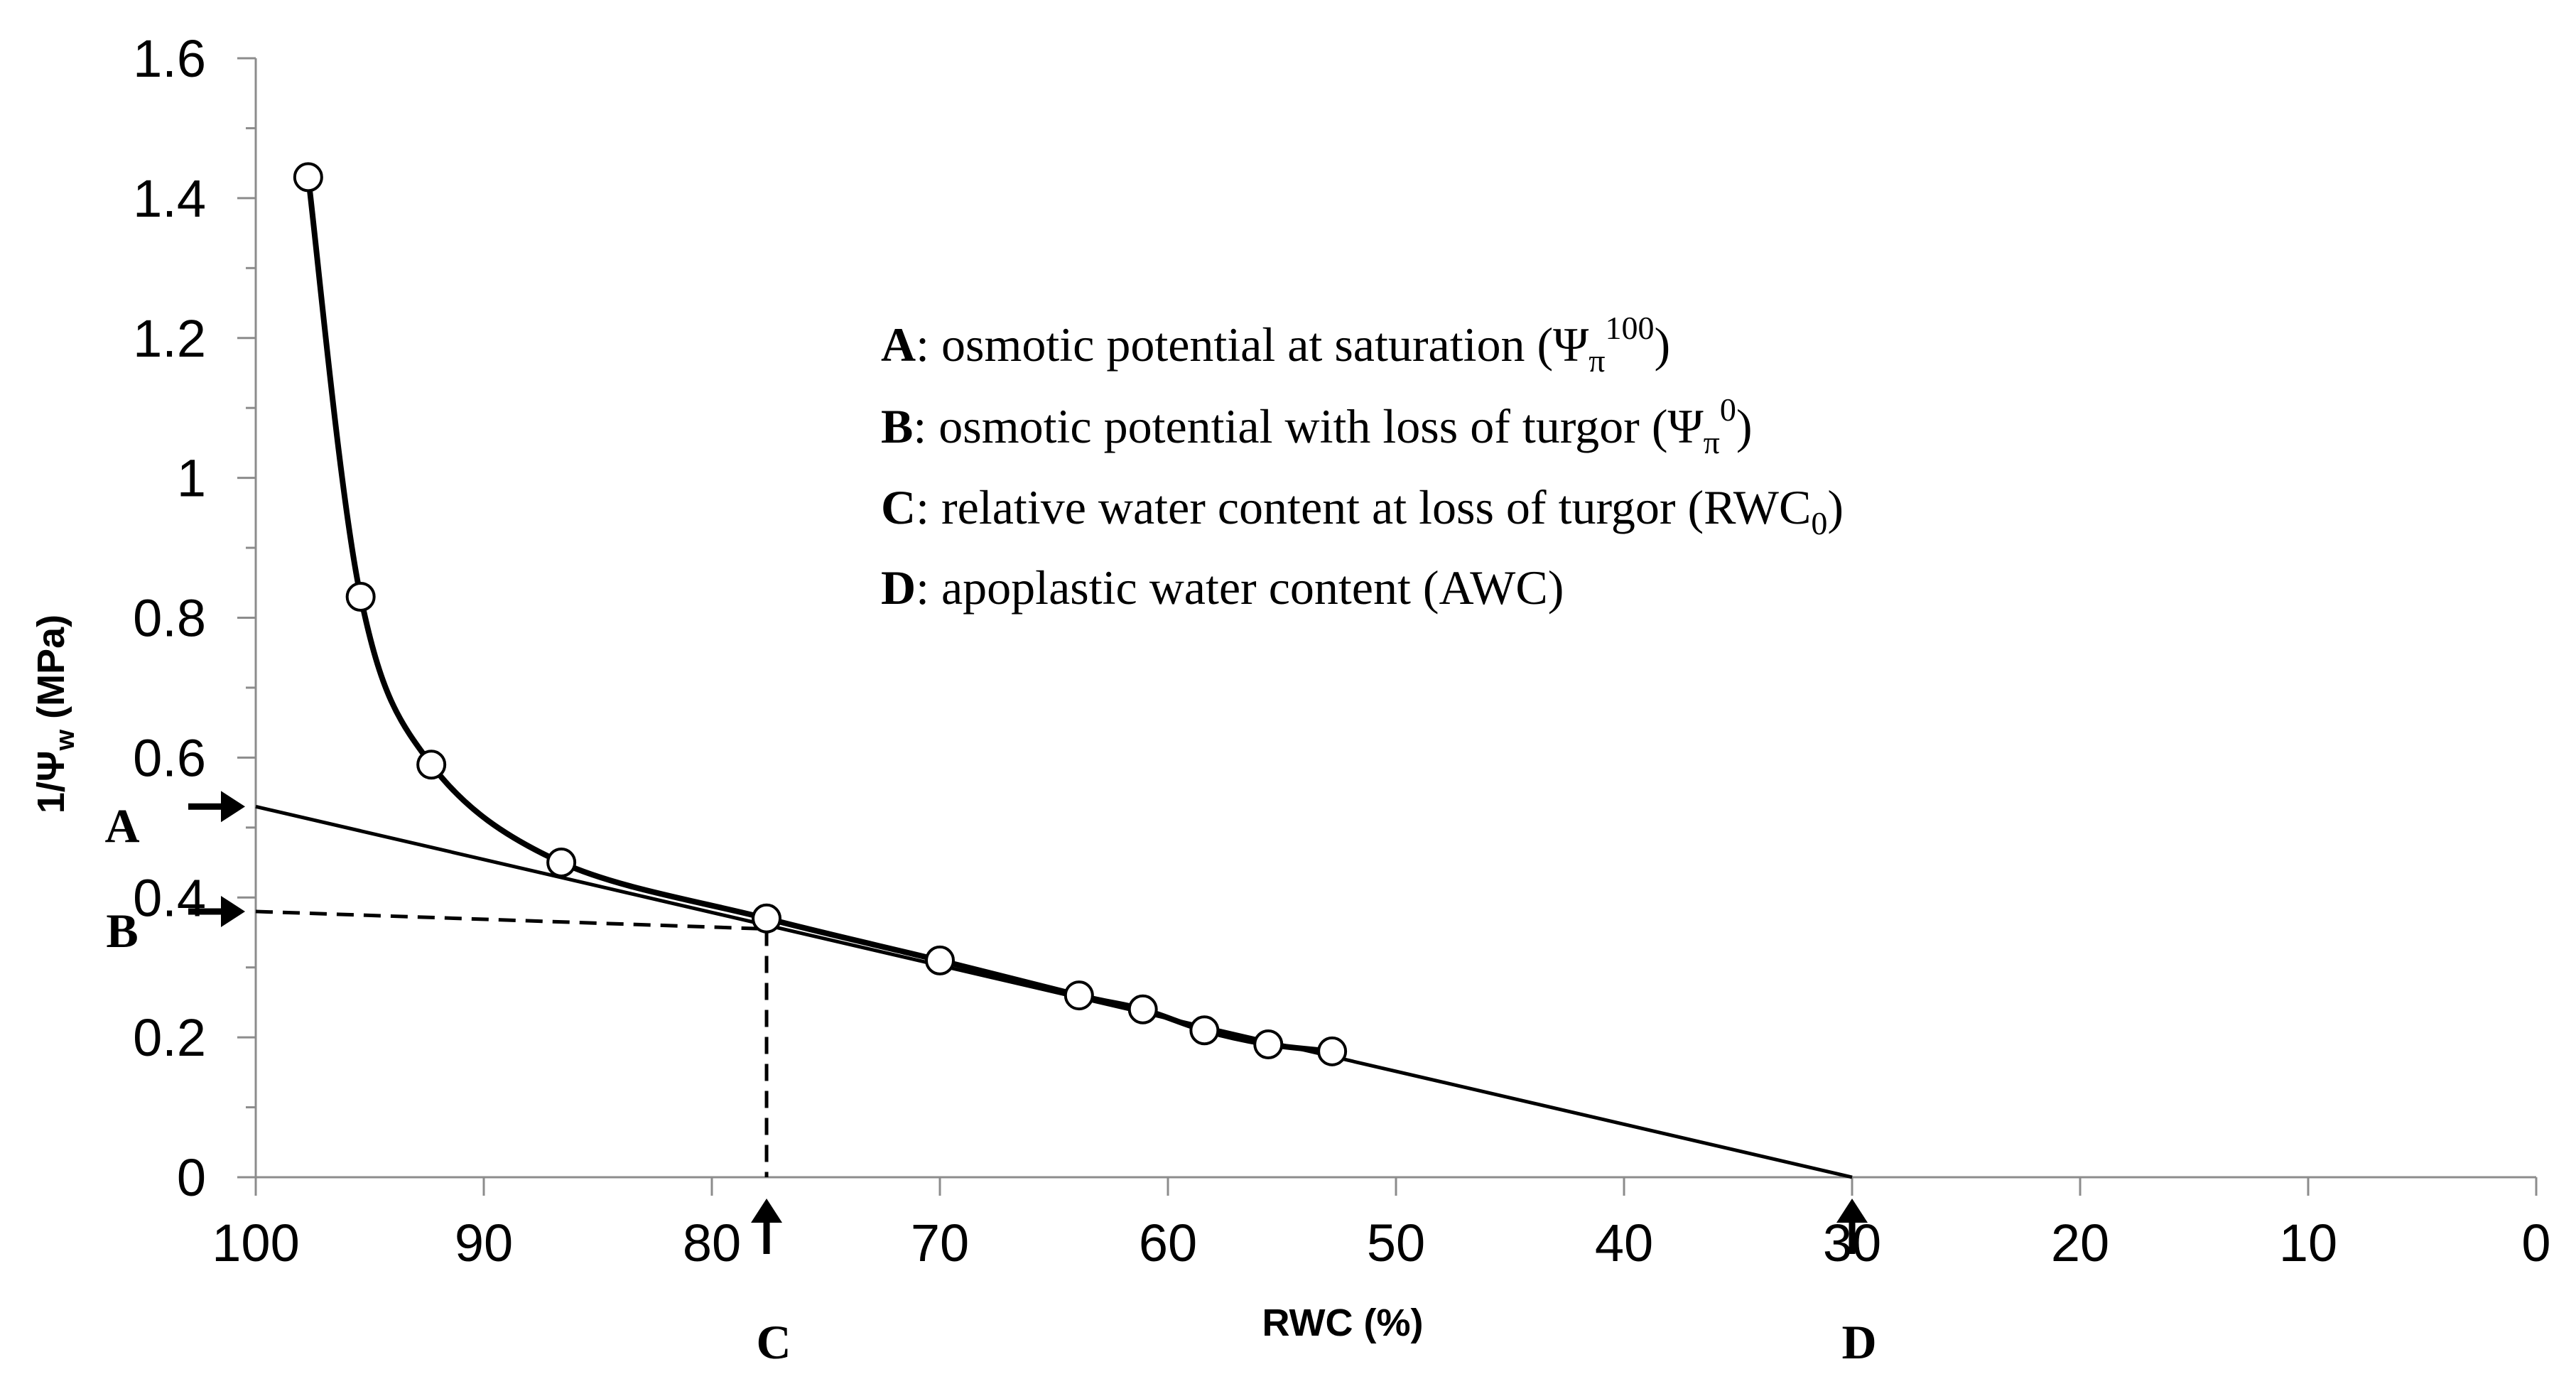 The image size is (2576, 1379). I want to click on marker-letter-a: A, so click(121, 826).